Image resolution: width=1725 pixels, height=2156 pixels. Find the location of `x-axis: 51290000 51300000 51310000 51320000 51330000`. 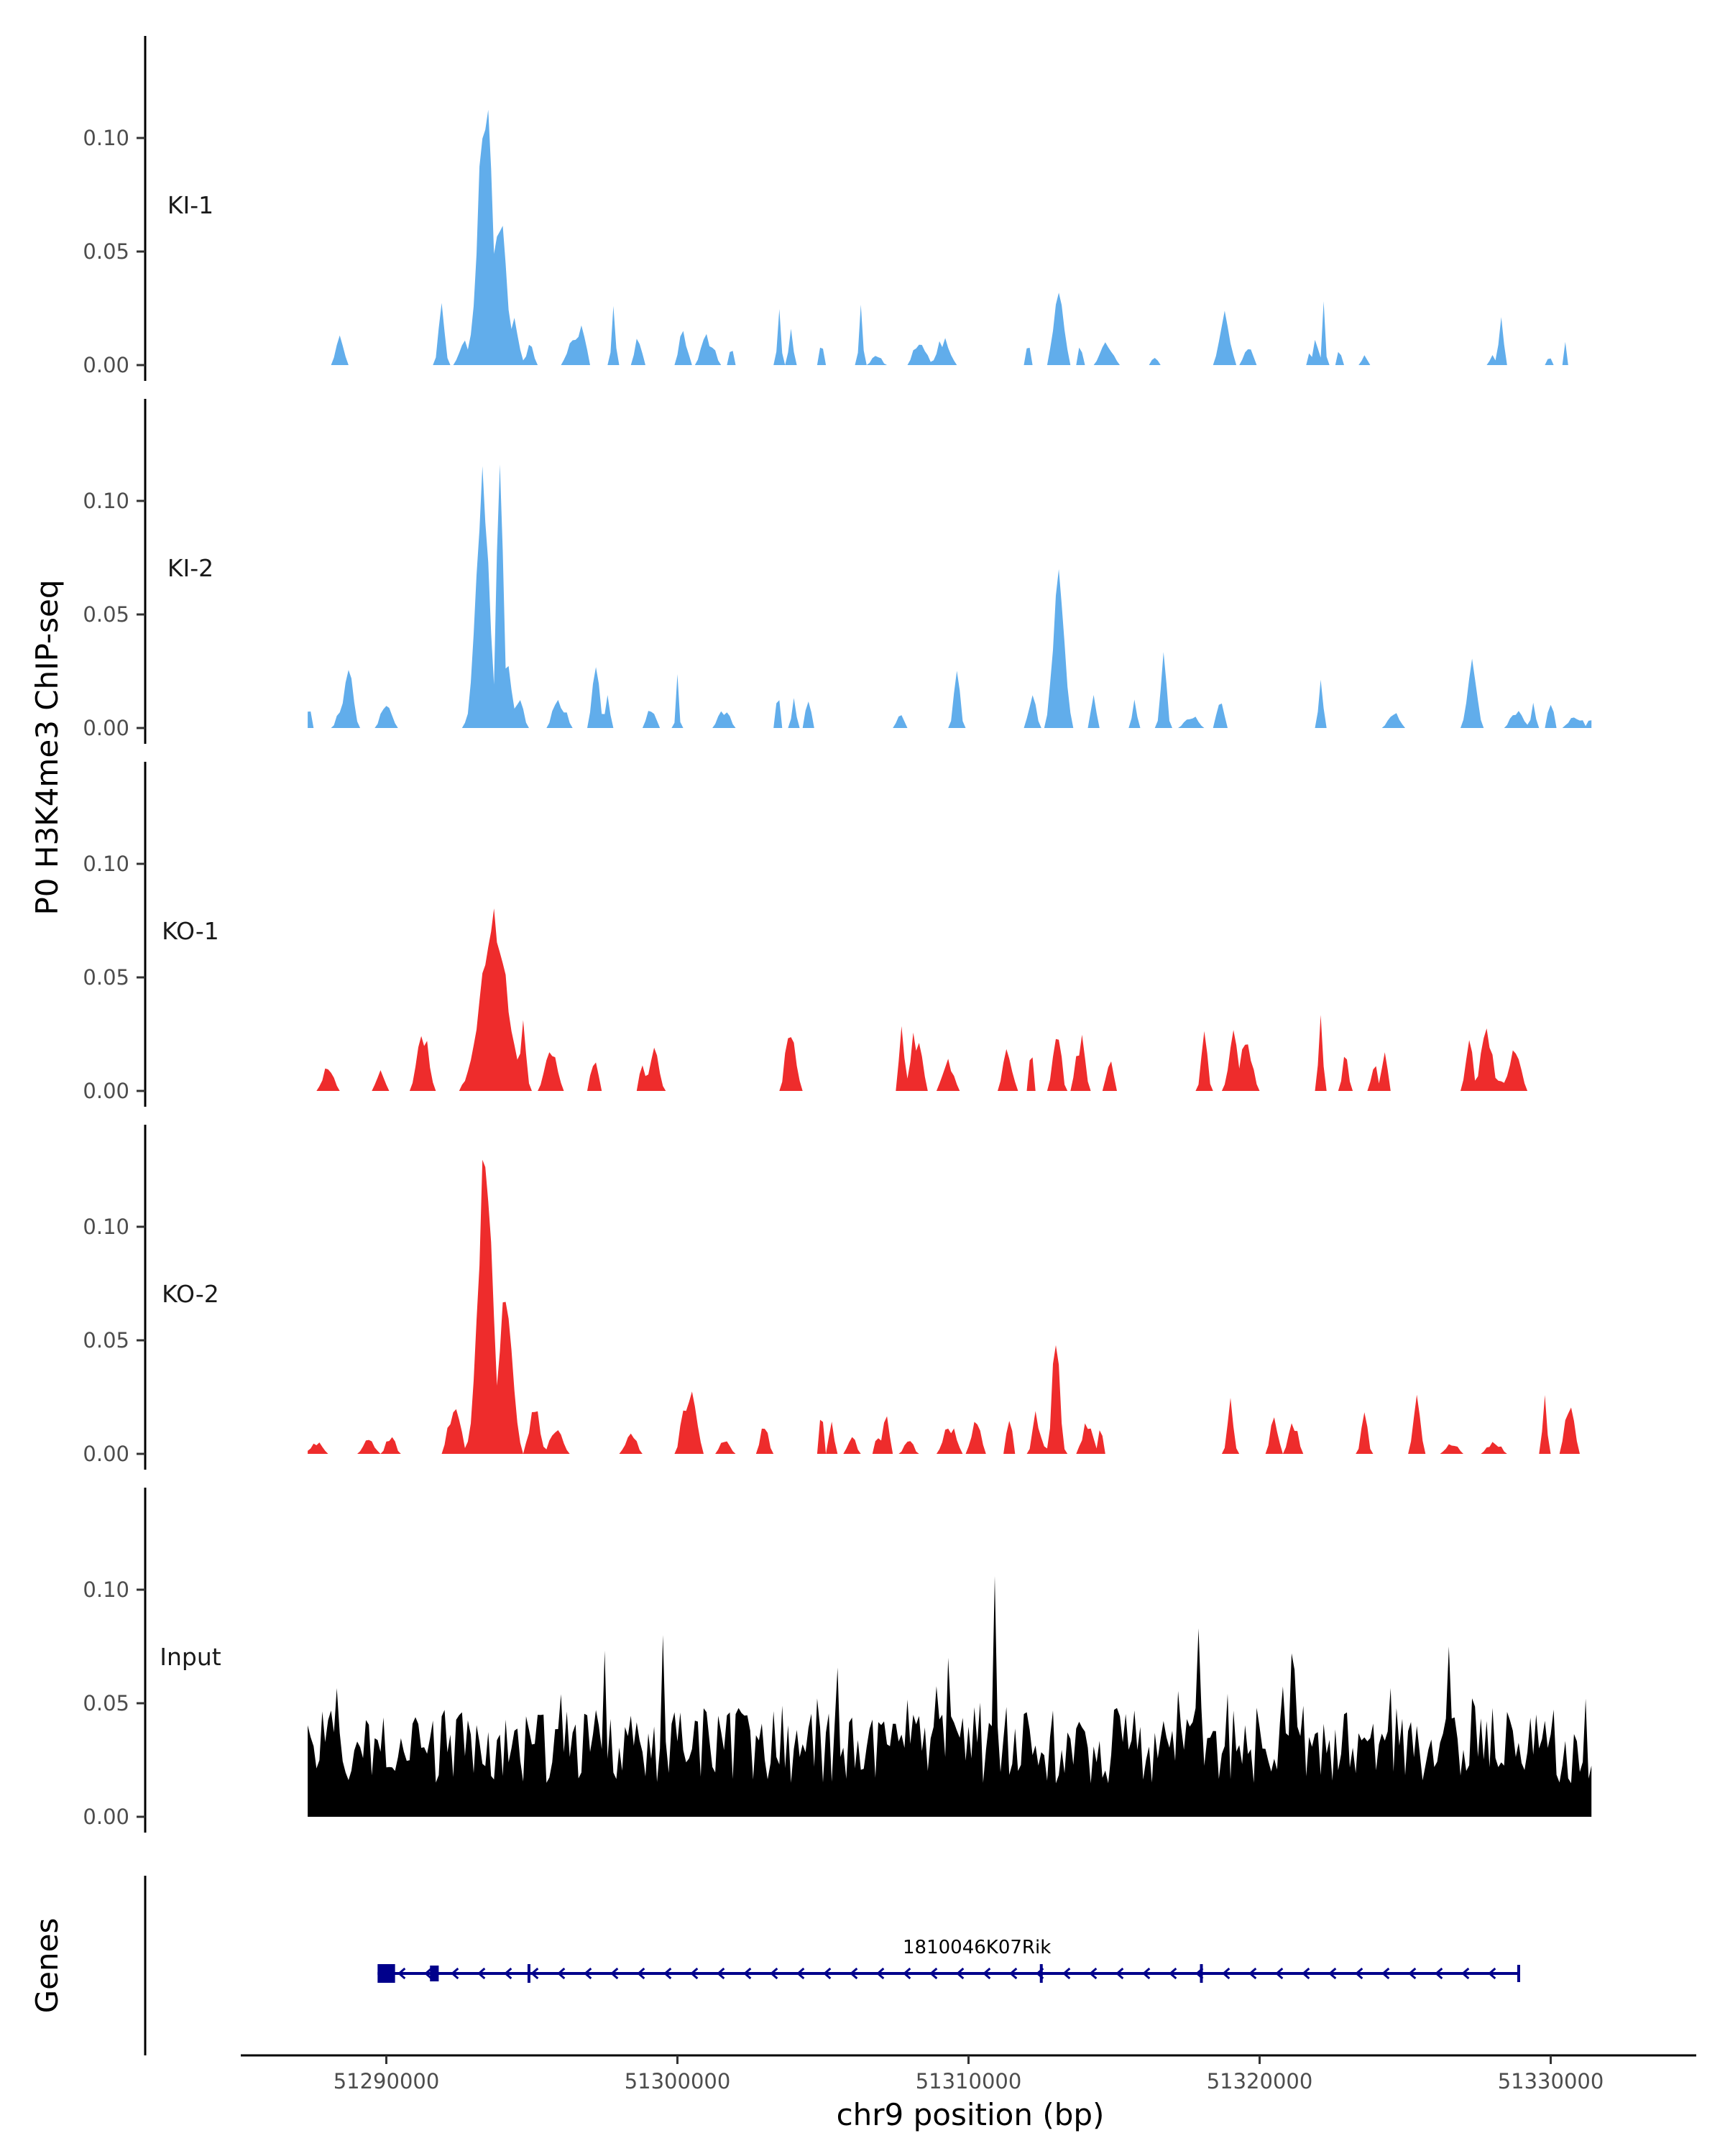

x-axis: 51290000 51300000 51310000 51320000 51330000 is located at coordinates (968, 2073).